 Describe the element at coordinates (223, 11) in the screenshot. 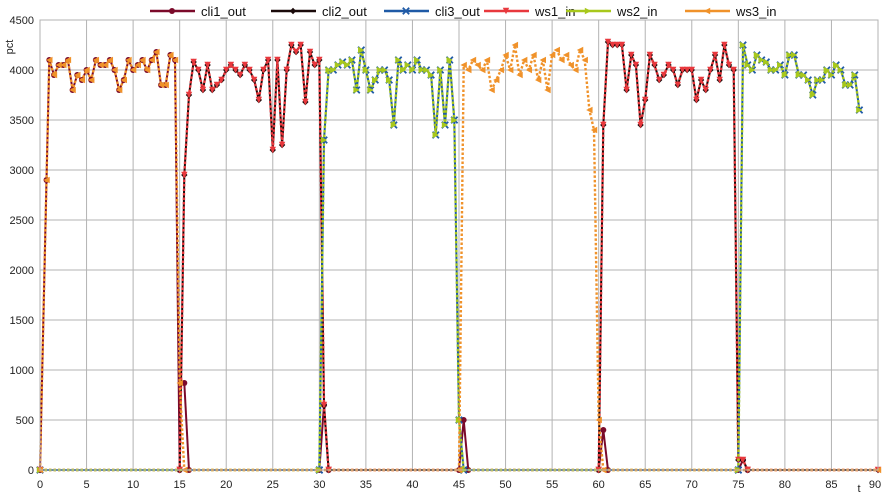

I see `legend-label: cli1_out` at that location.